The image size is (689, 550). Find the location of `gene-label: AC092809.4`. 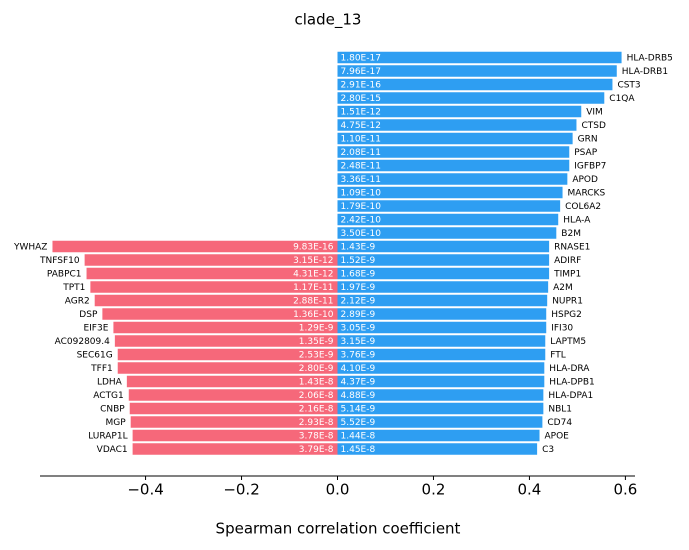

gene-label: AC092809.4 is located at coordinates (83, 342).